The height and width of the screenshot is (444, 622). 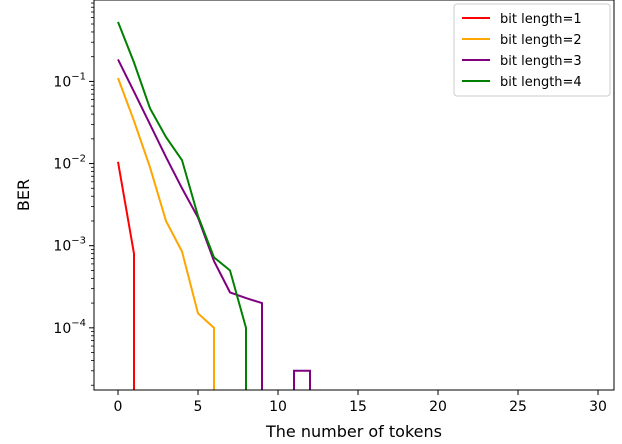 I want to click on x-tick-label: 20, so click(x=438, y=407).